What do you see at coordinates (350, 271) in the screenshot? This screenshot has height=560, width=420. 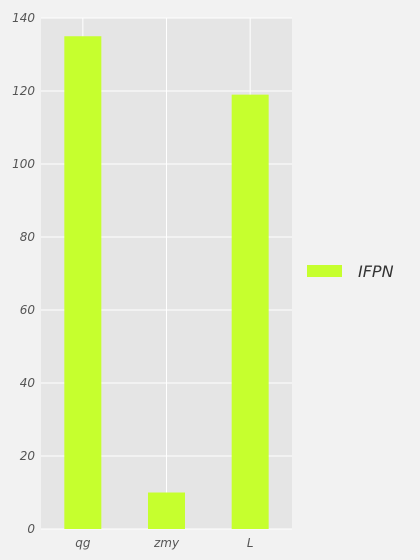 I see `legend: IFPN` at bounding box center [350, 271].